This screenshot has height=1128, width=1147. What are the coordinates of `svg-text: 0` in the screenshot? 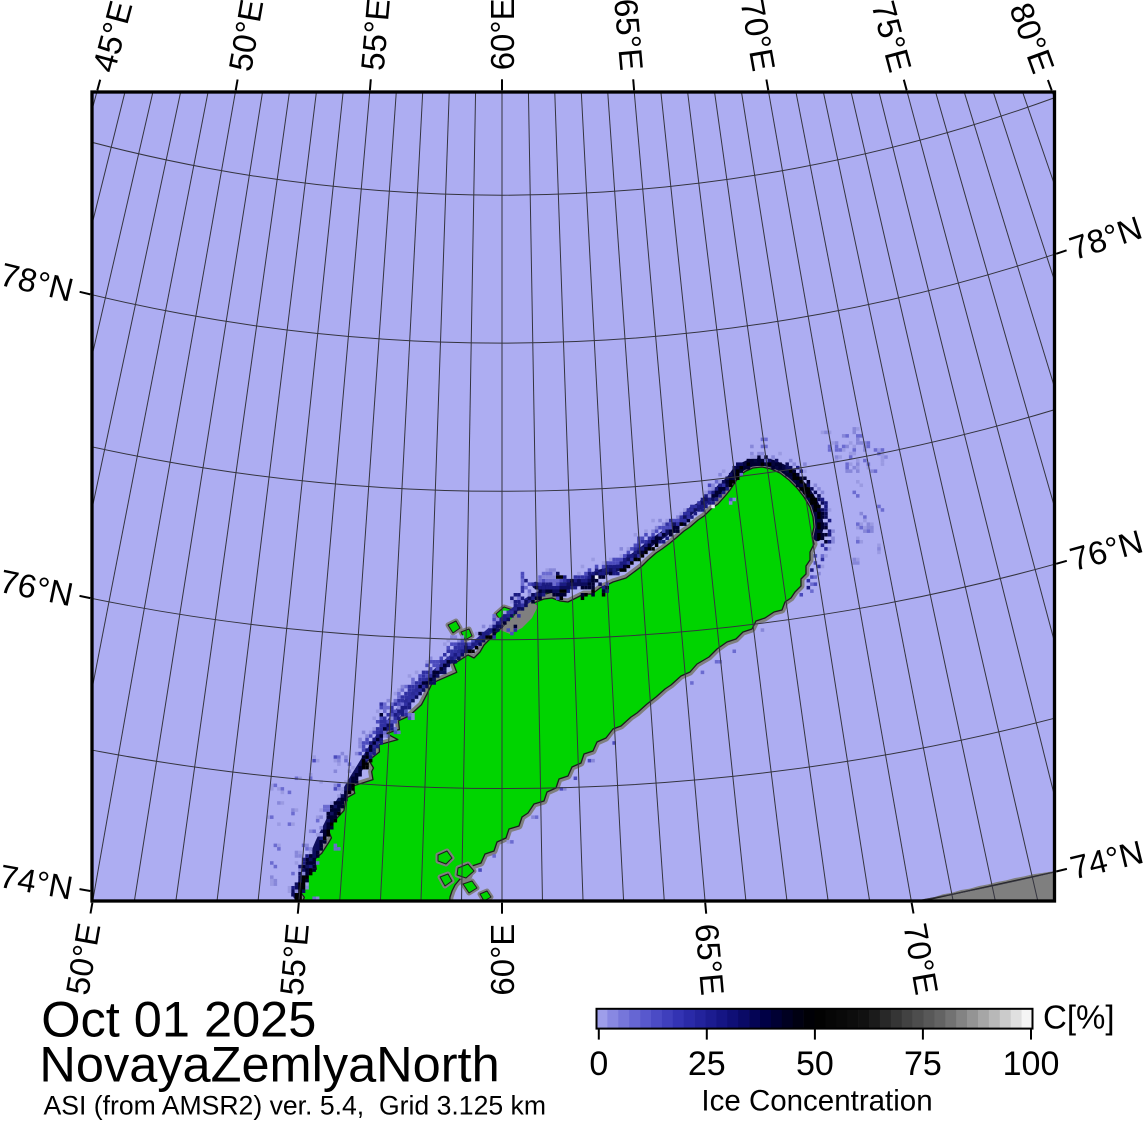 It's located at (598, 1064).